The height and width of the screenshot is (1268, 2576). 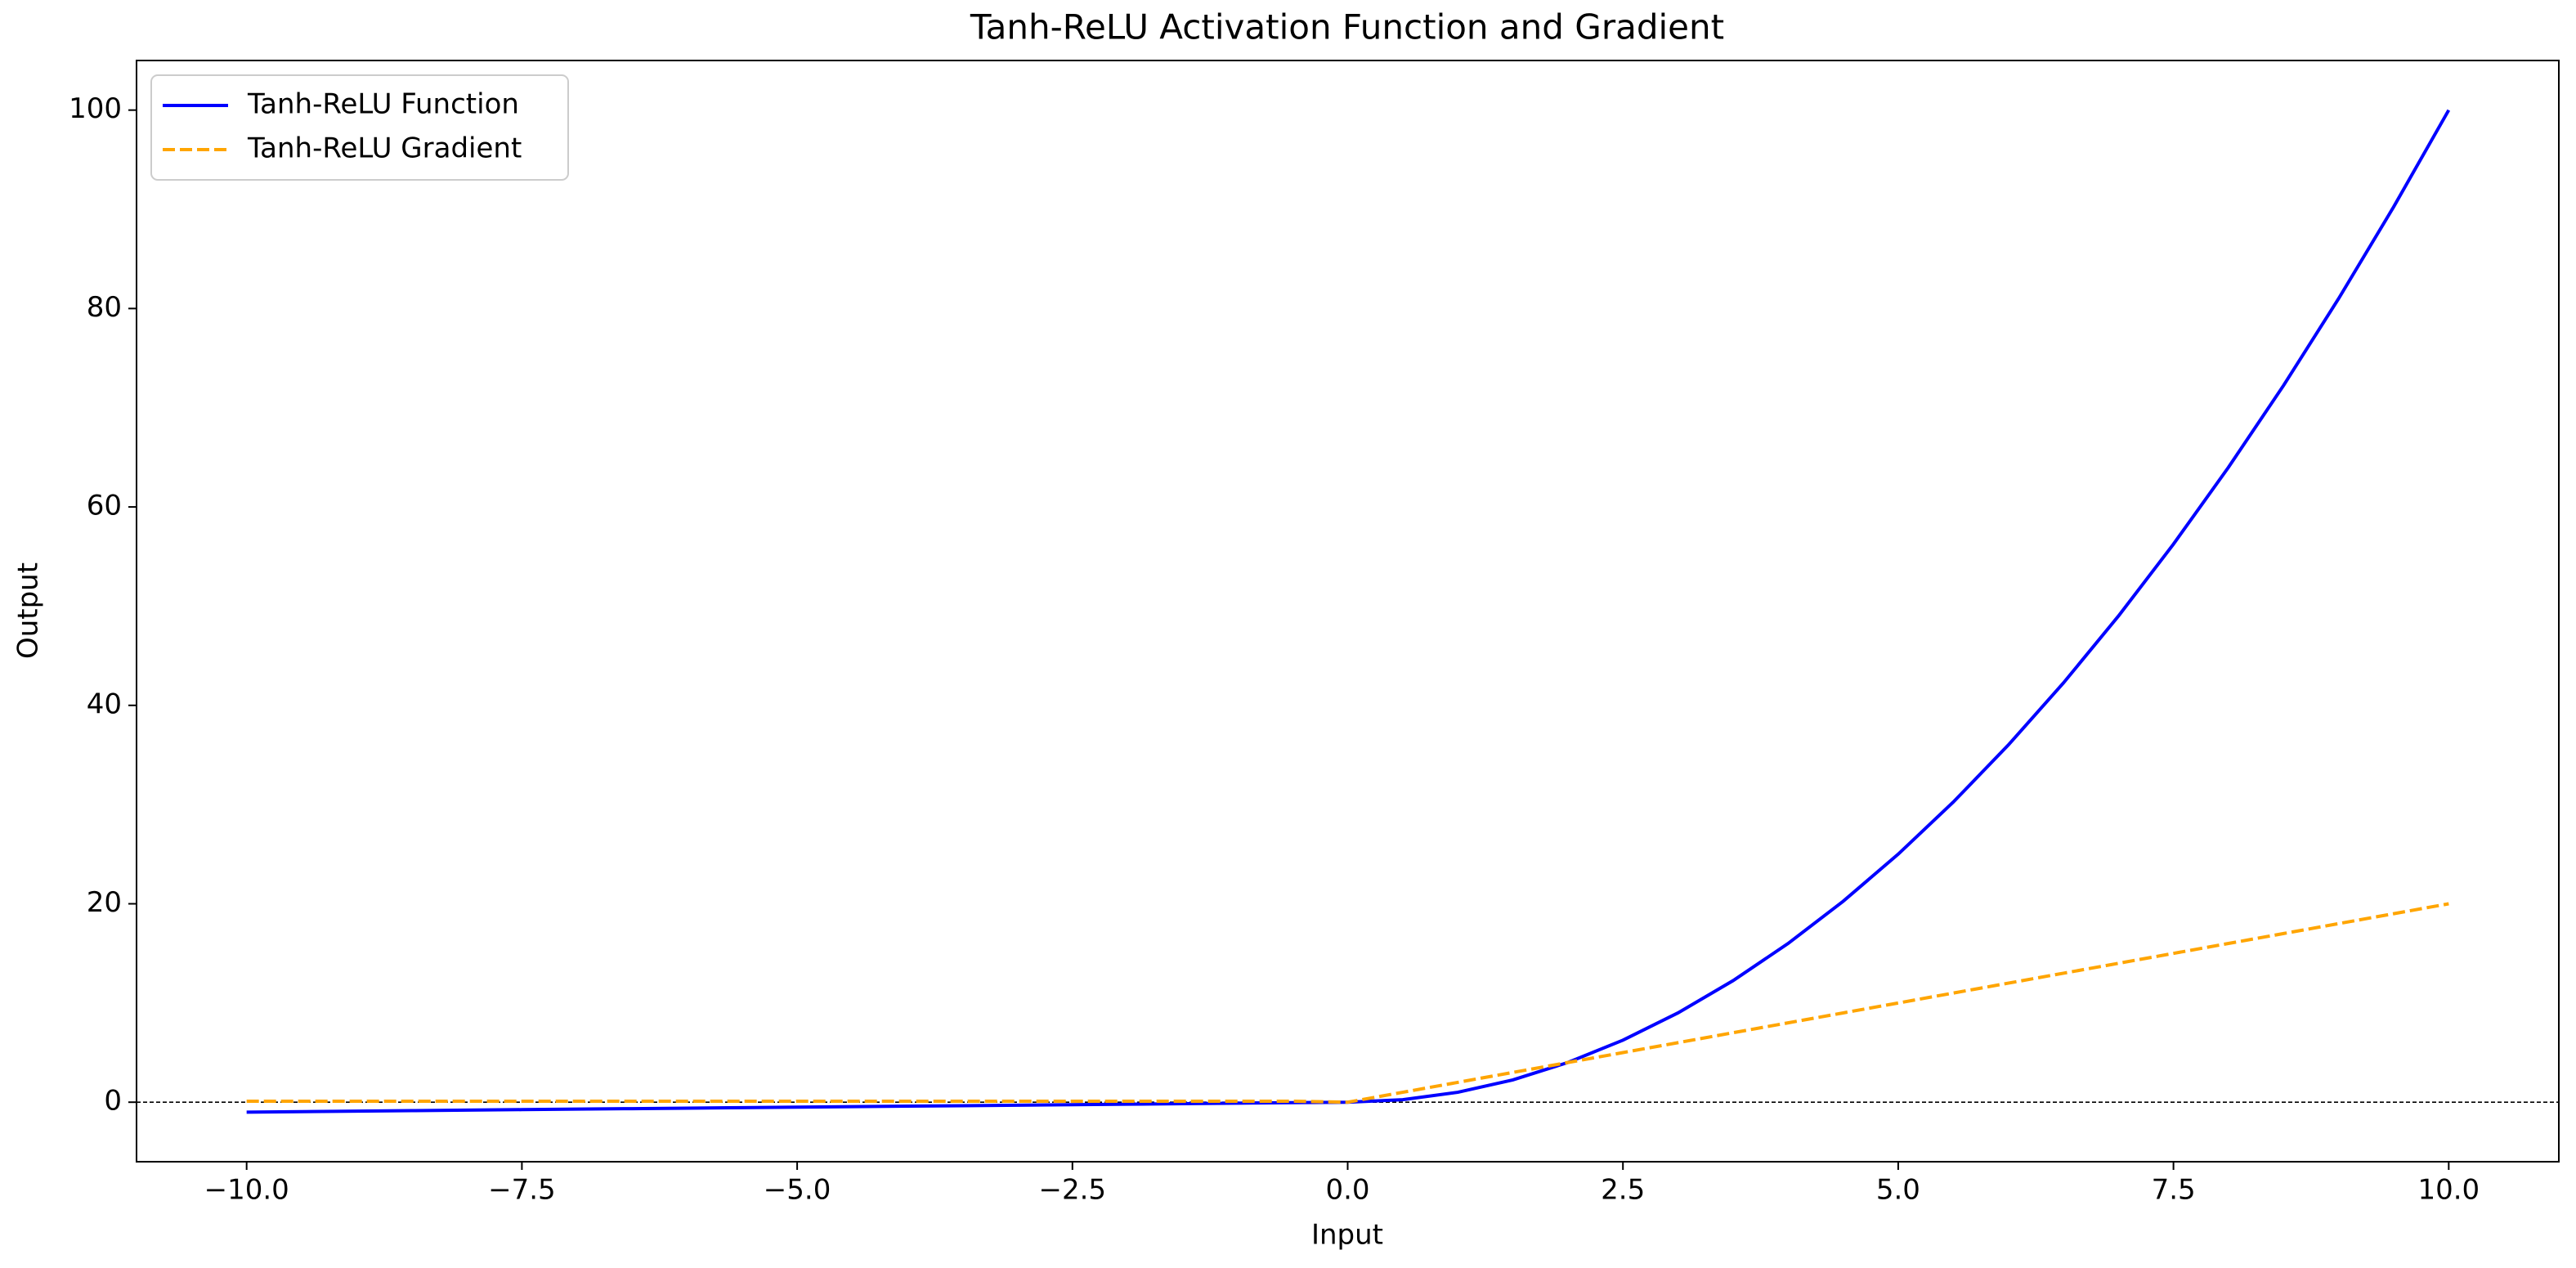 What do you see at coordinates (104, 307) in the screenshot?
I see `y-tick-label: 80` at bounding box center [104, 307].